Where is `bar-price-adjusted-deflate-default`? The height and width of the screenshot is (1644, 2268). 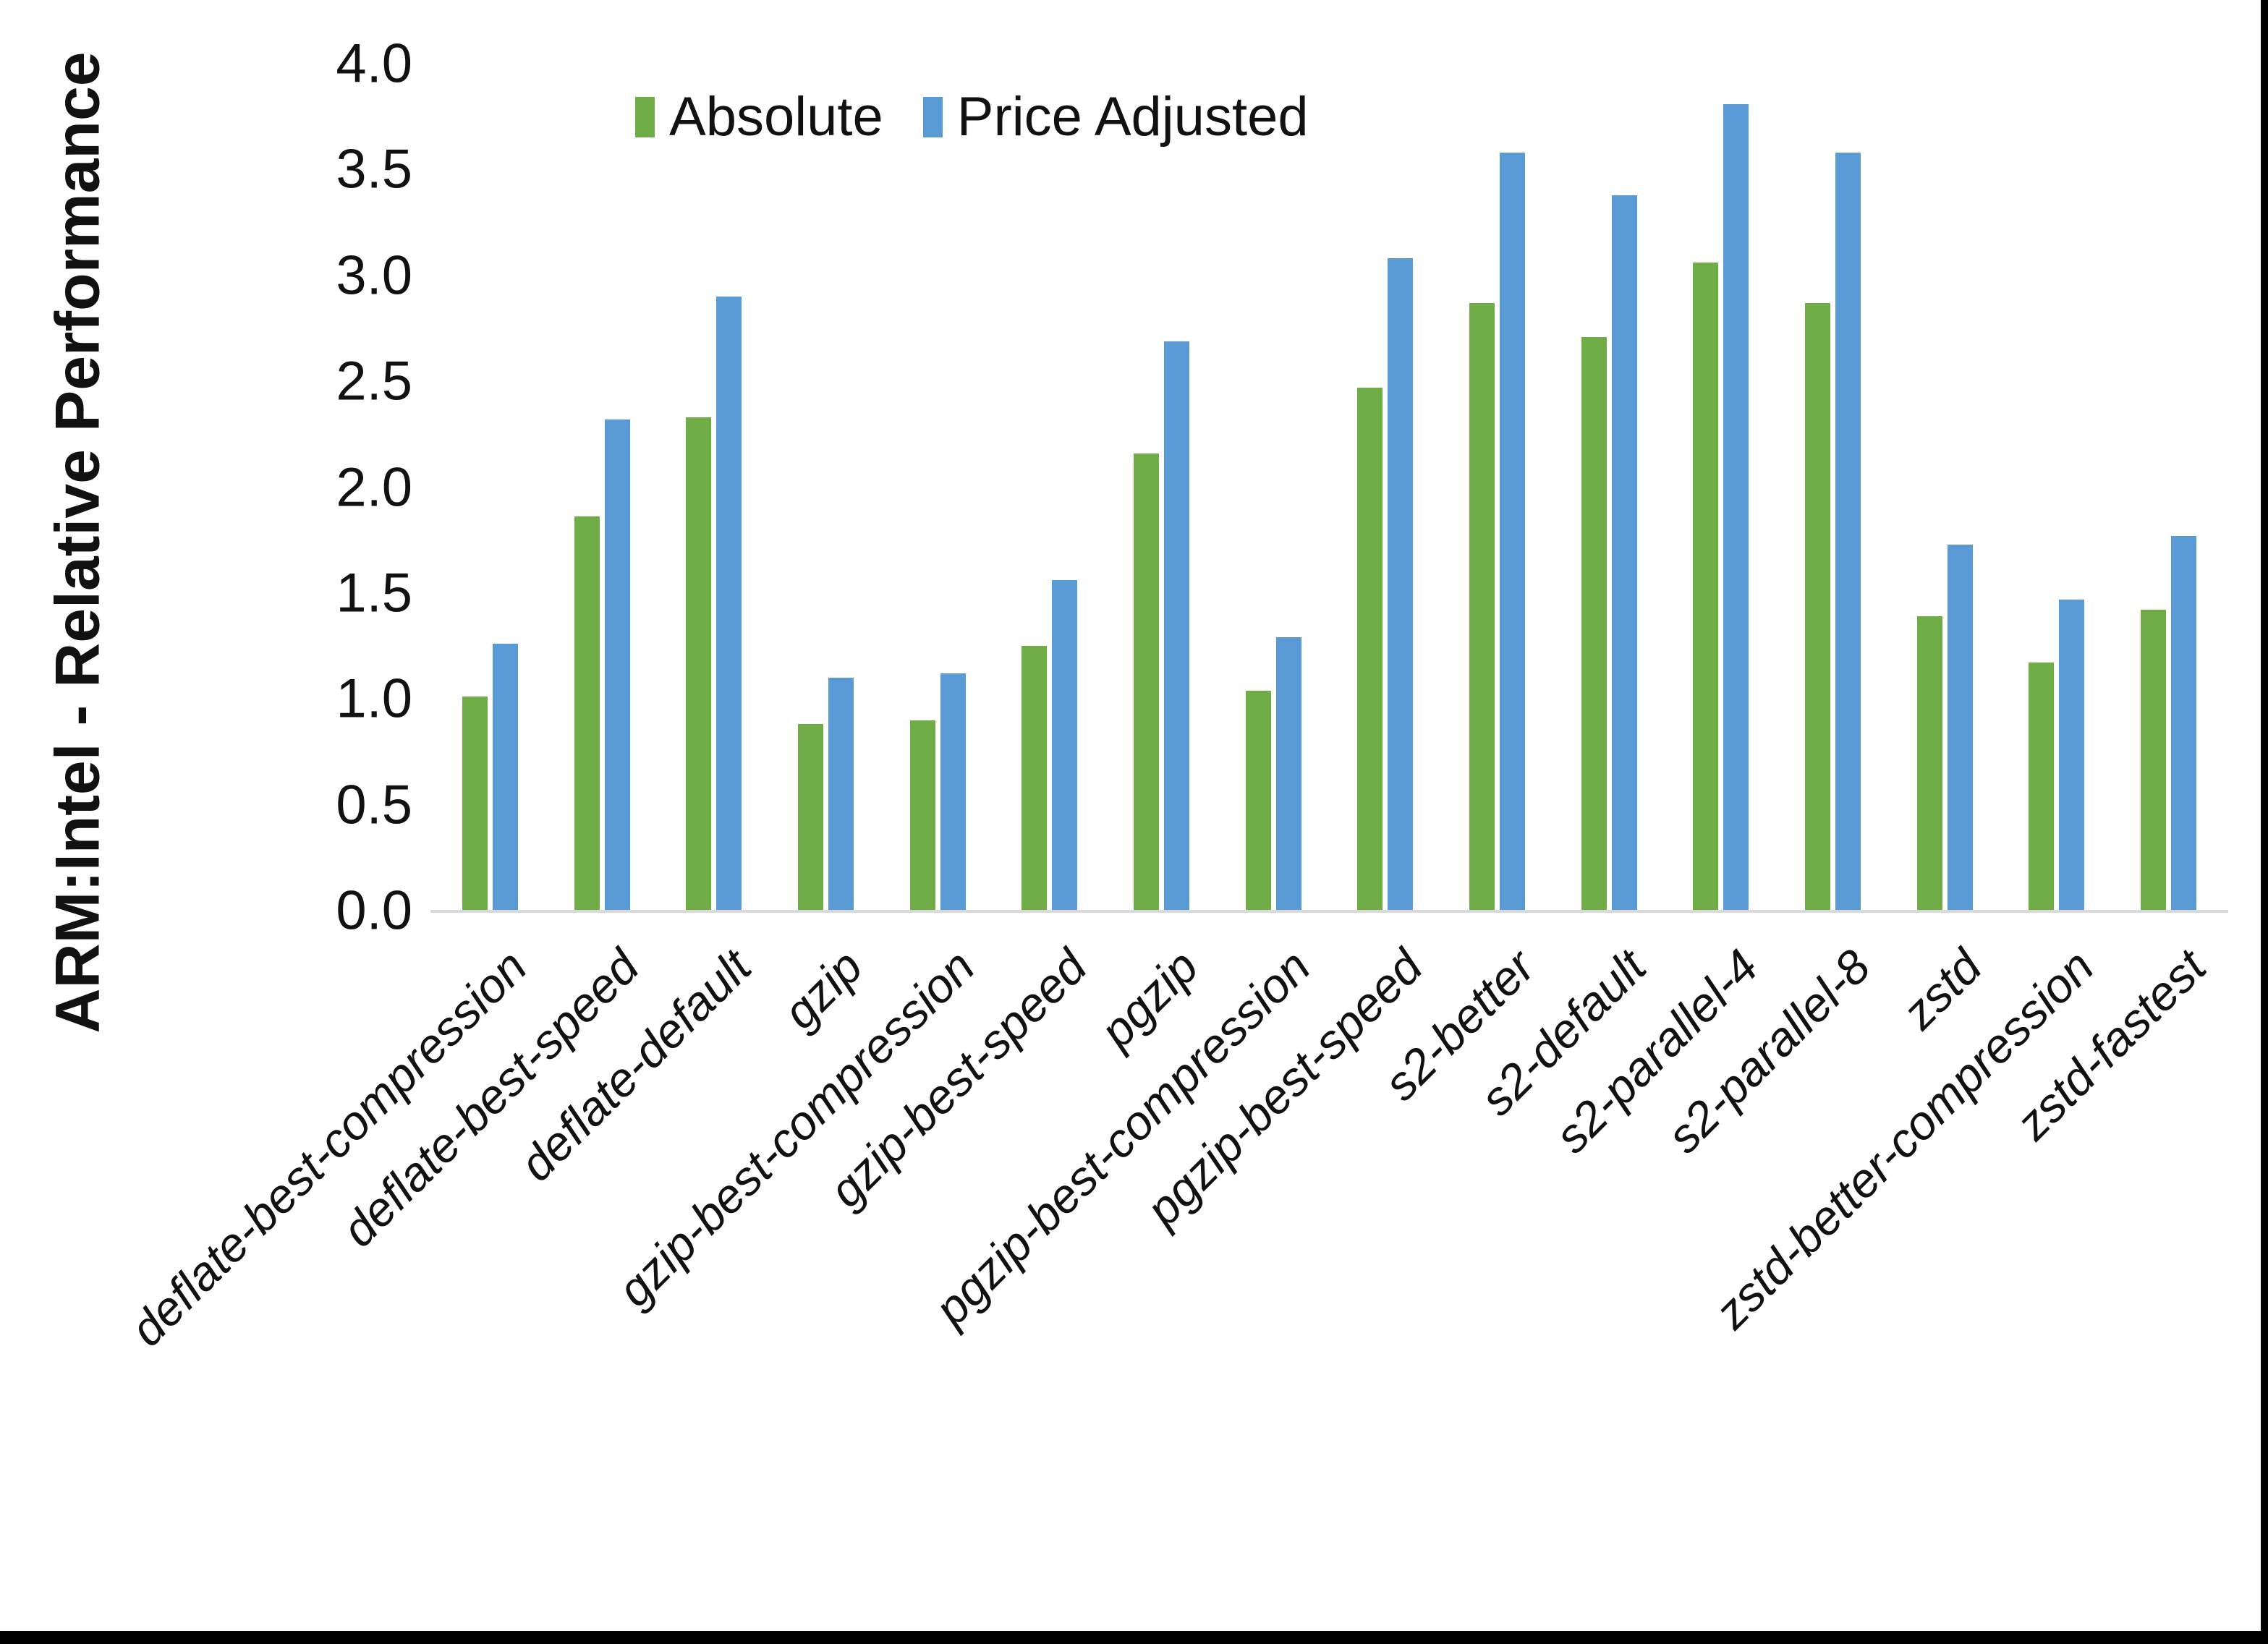 bar-price-adjusted-deflate-default is located at coordinates (729, 604).